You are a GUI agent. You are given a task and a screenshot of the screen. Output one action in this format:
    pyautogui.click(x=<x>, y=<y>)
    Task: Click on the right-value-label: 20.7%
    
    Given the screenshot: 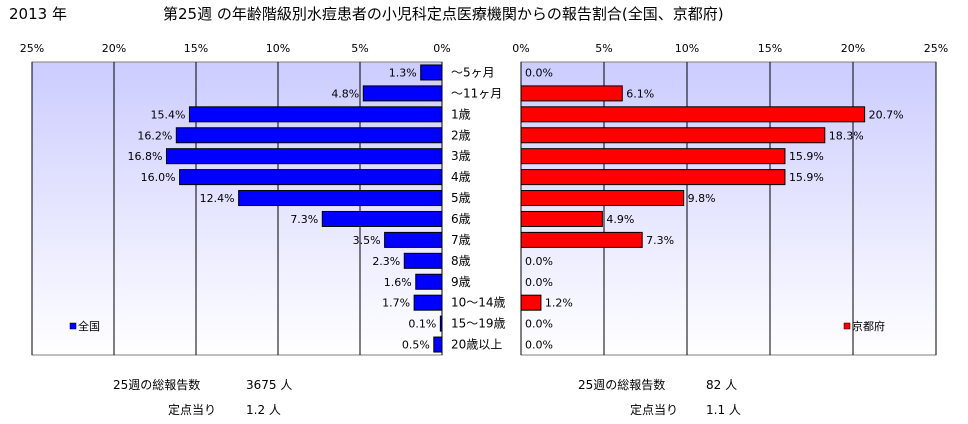 What is the action you would take?
    pyautogui.click(x=886, y=114)
    